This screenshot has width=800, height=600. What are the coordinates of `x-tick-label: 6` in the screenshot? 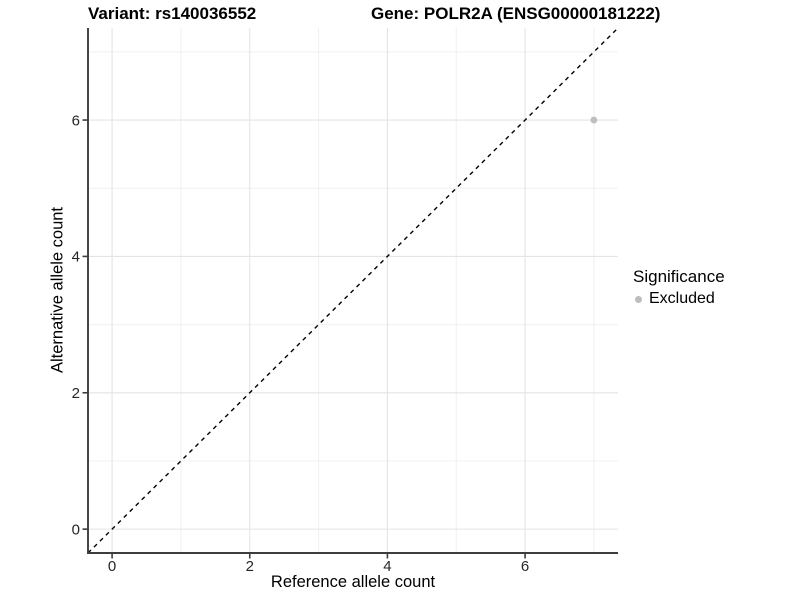 It's located at (525, 566).